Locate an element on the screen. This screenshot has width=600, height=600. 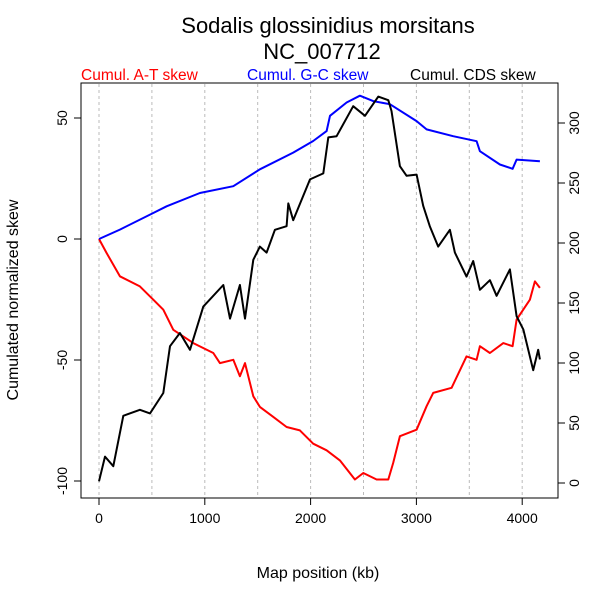
x-tick-label: 2000 is located at coordinates (310, 518).